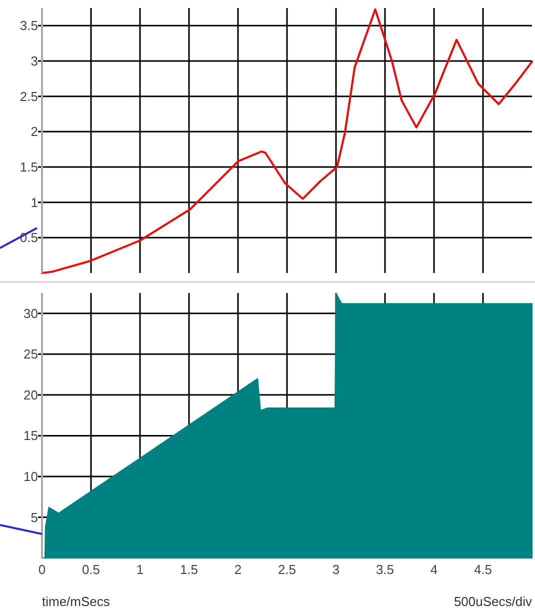 This screenshot has width=535, height=612. I want to click on x-tick-label: 4.5, so click(483, 569).